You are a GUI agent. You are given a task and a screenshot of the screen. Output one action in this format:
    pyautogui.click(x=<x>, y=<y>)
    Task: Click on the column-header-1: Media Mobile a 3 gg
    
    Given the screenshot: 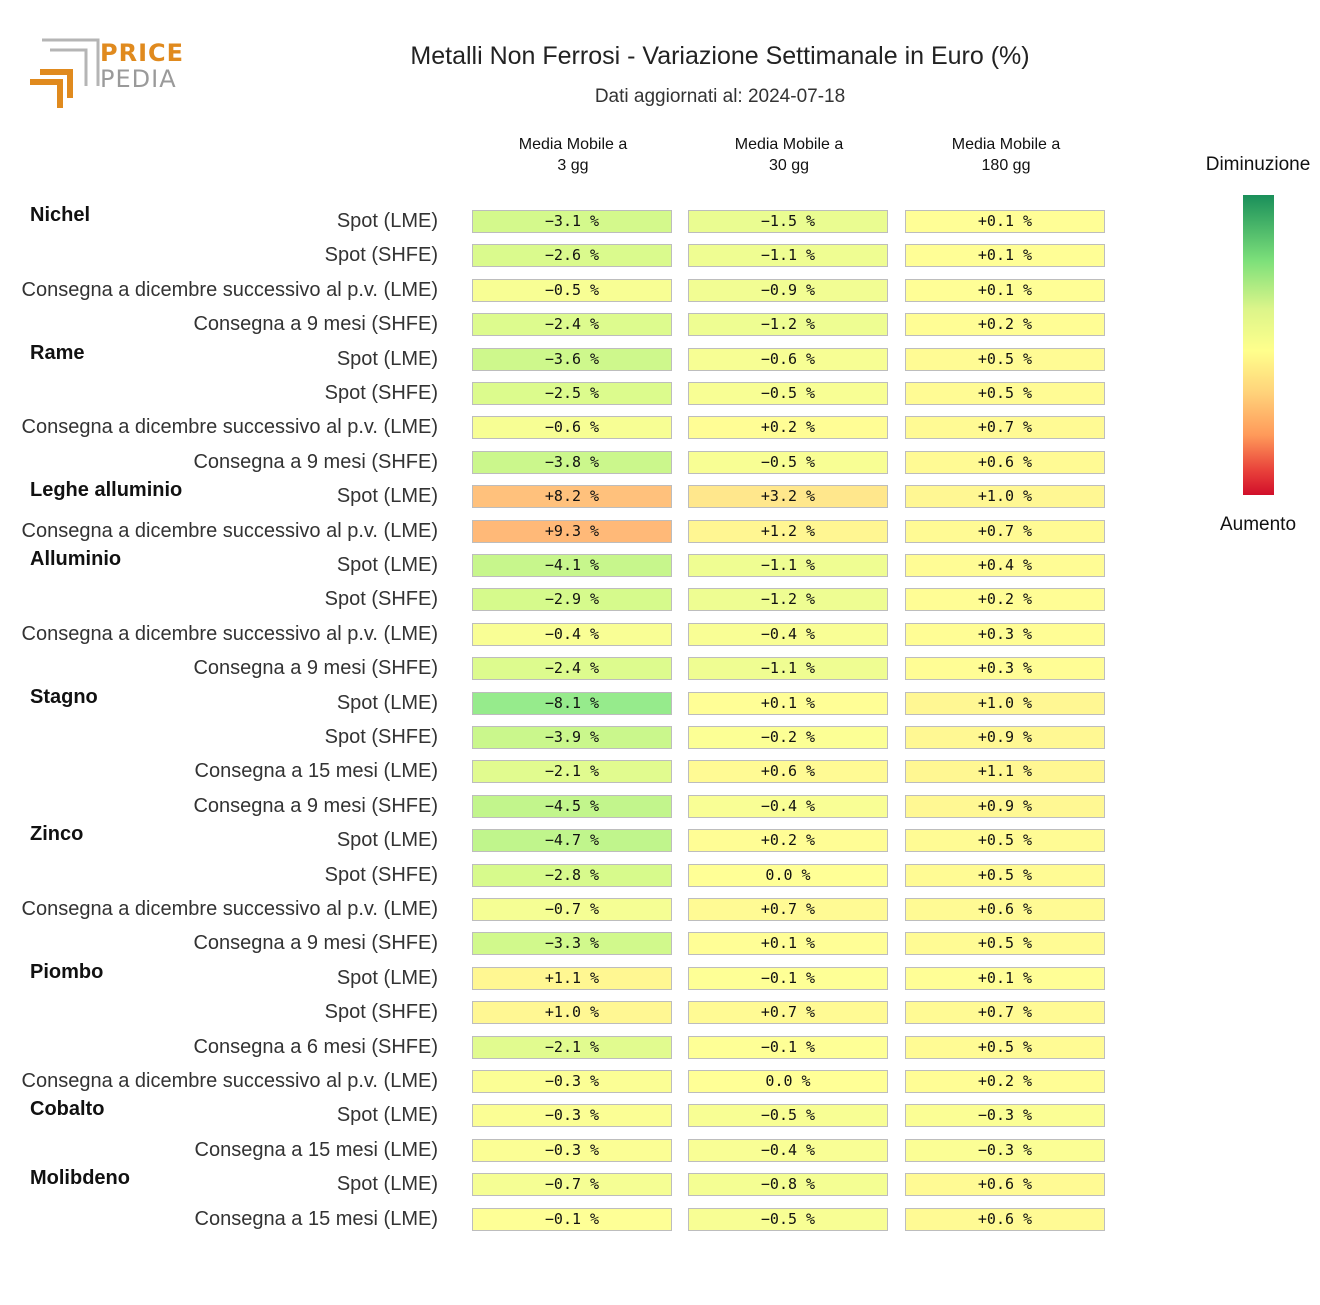 What is the action you would take?
    pyautogui.click(x=573, y=155)
    